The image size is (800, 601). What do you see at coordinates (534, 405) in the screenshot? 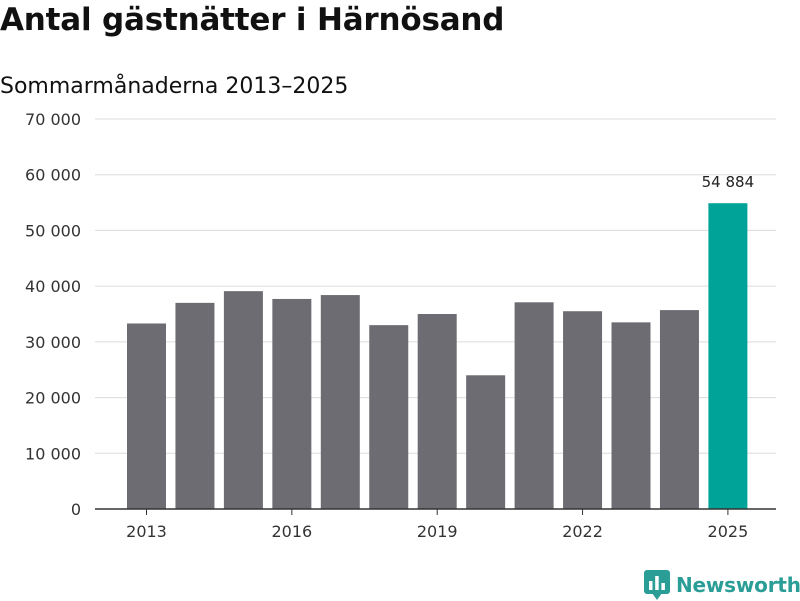
I see `bar-2021` at bounding box center [534, 405].